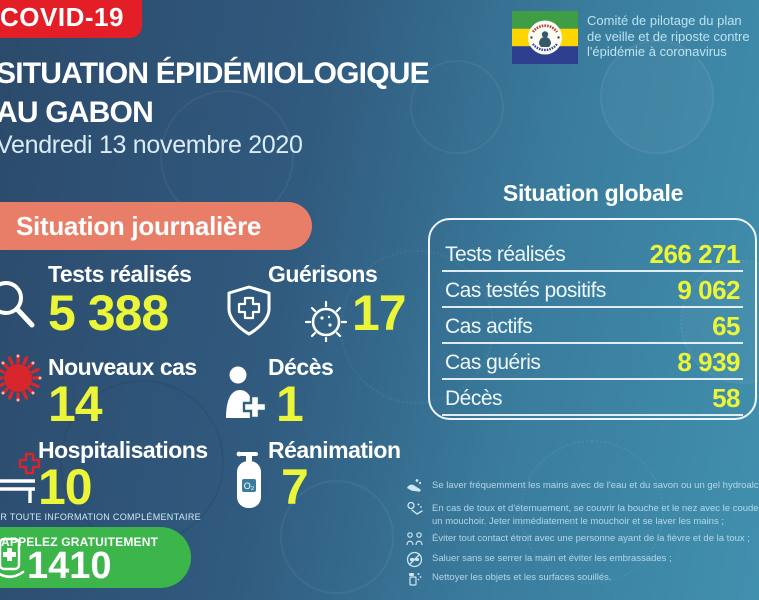 The image size is (759, 600). Describe the element at coordinates (415, 579) in the screenshot. I see `clean-surfaces-icon` at that location.